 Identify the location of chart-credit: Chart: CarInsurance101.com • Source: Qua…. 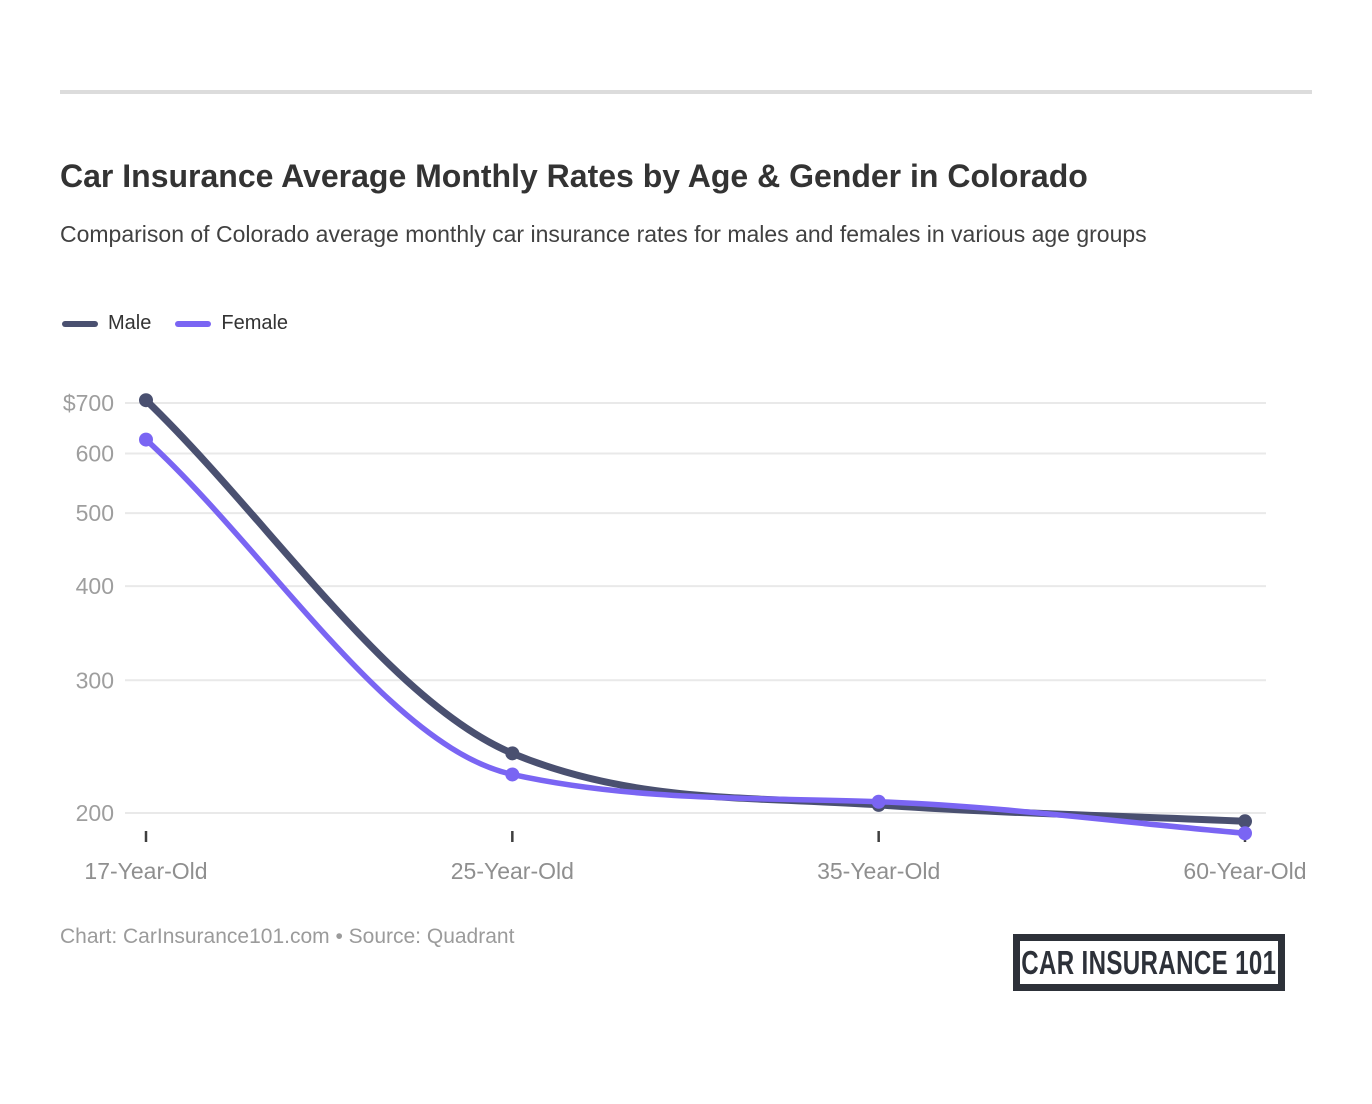
(287, 936).